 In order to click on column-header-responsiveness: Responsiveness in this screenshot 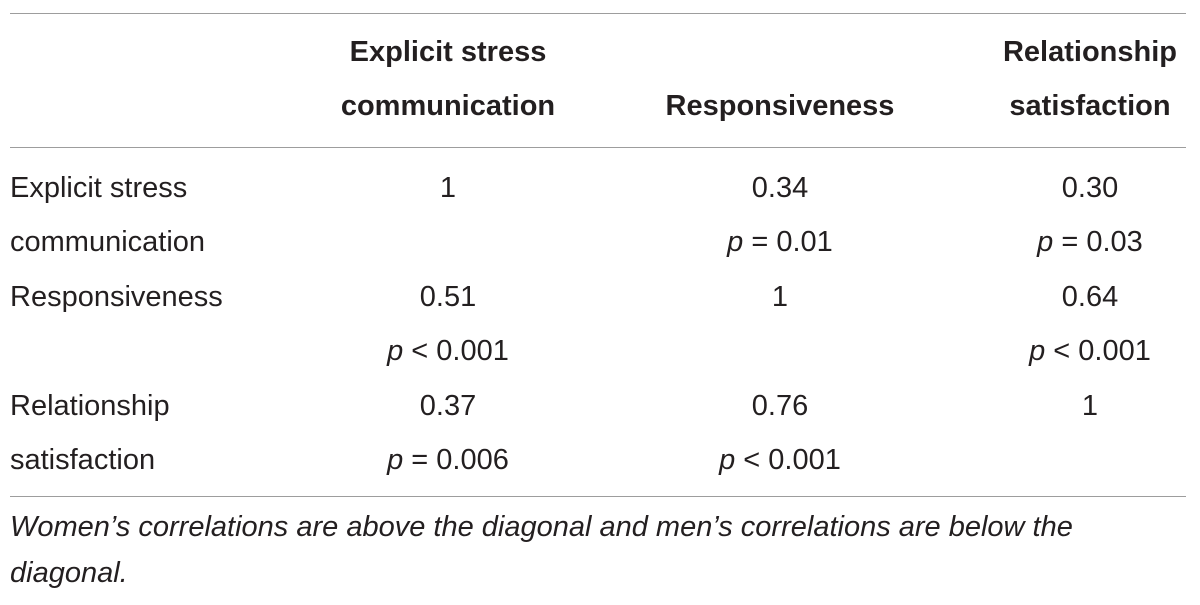, I will do `click(780, 106)`.